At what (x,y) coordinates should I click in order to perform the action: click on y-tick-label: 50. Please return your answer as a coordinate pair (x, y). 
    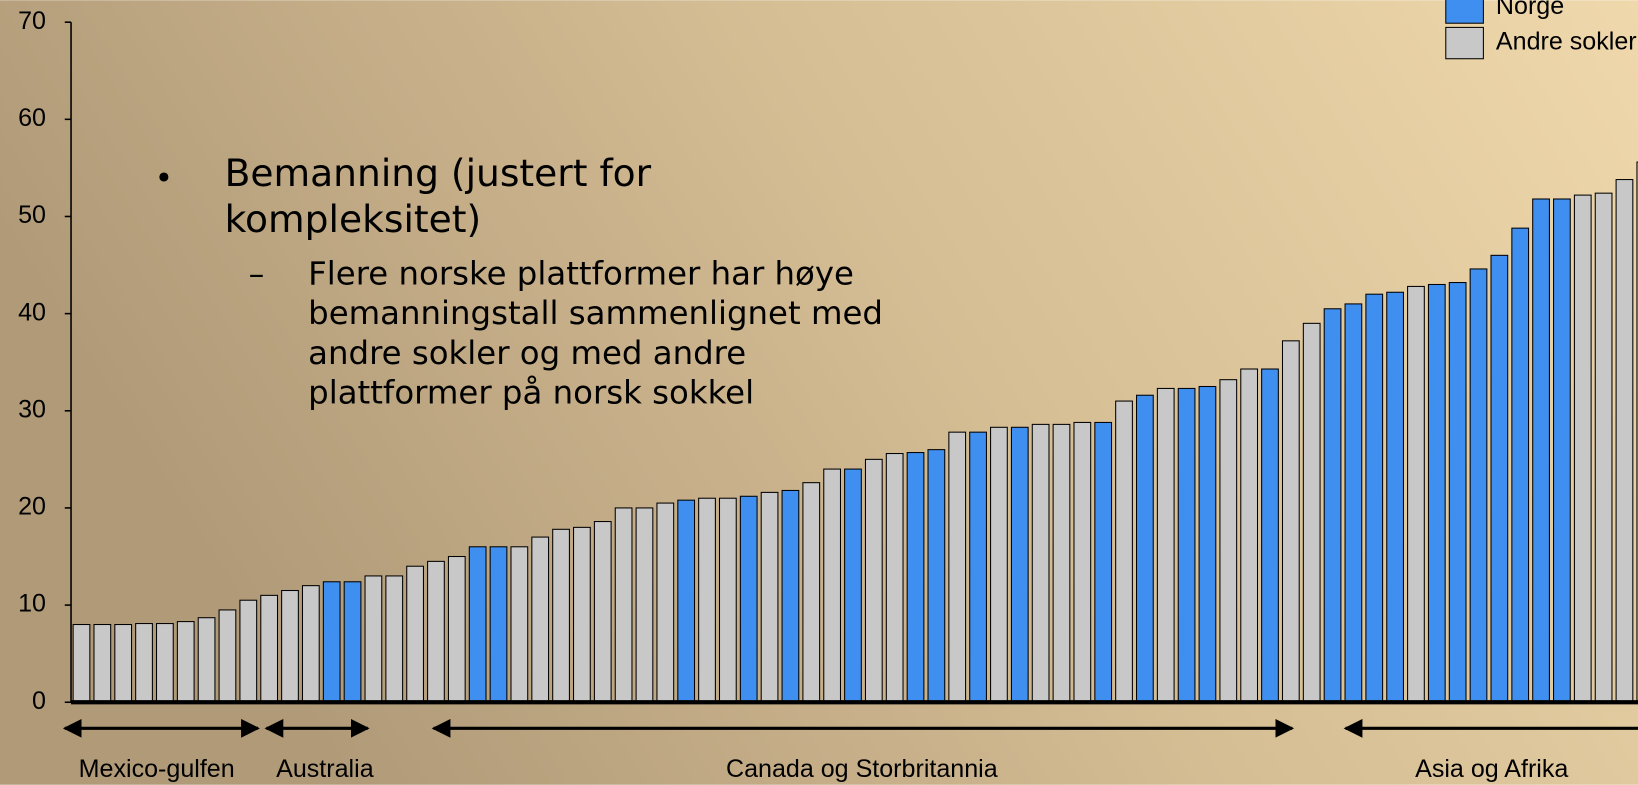
    Looking at the image, I should click on (32, 215).